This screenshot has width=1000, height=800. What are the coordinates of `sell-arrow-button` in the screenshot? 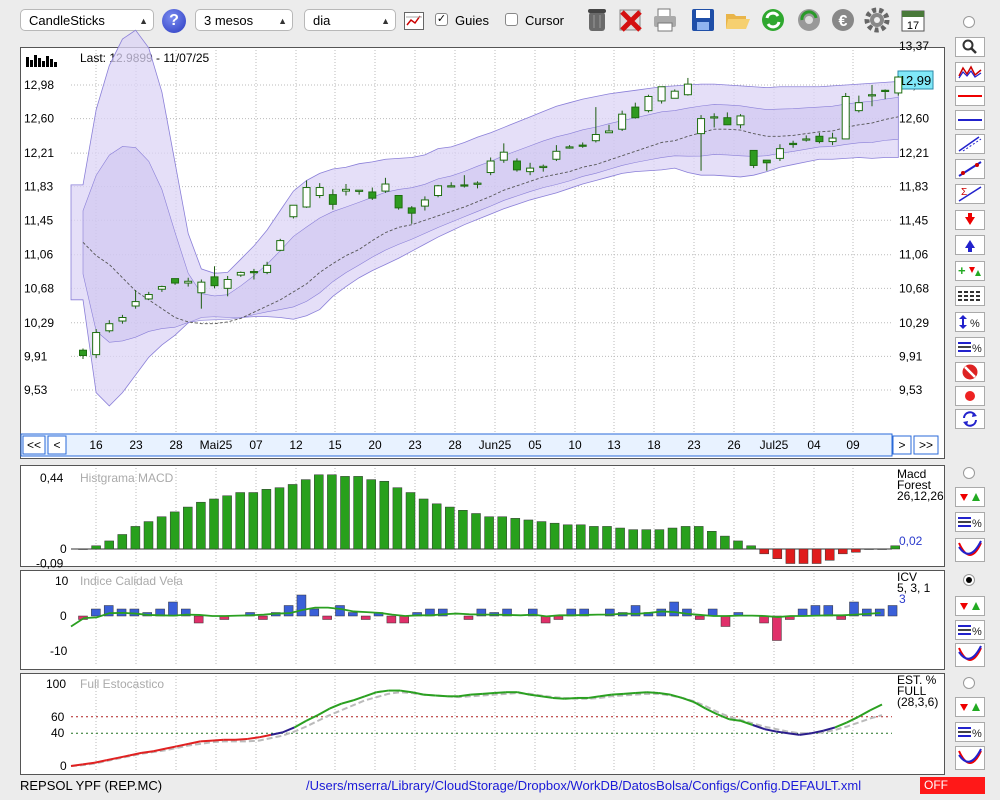 It's located at (970, 220).